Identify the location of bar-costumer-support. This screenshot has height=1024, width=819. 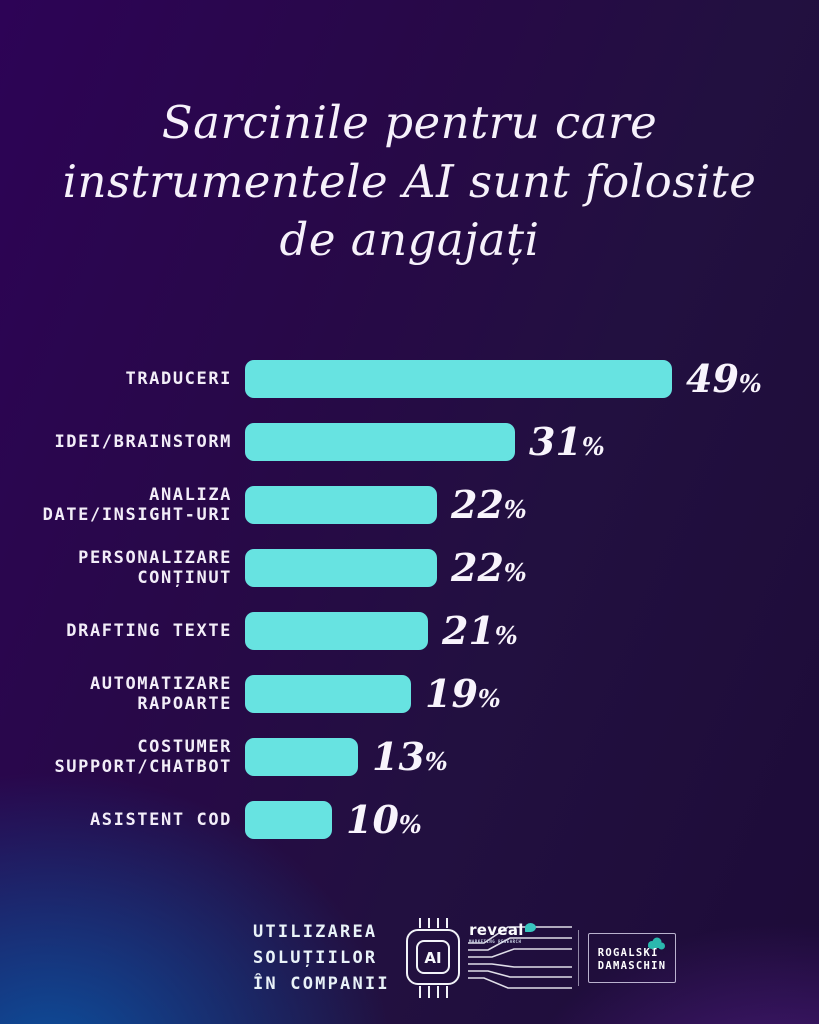
(301, 756).